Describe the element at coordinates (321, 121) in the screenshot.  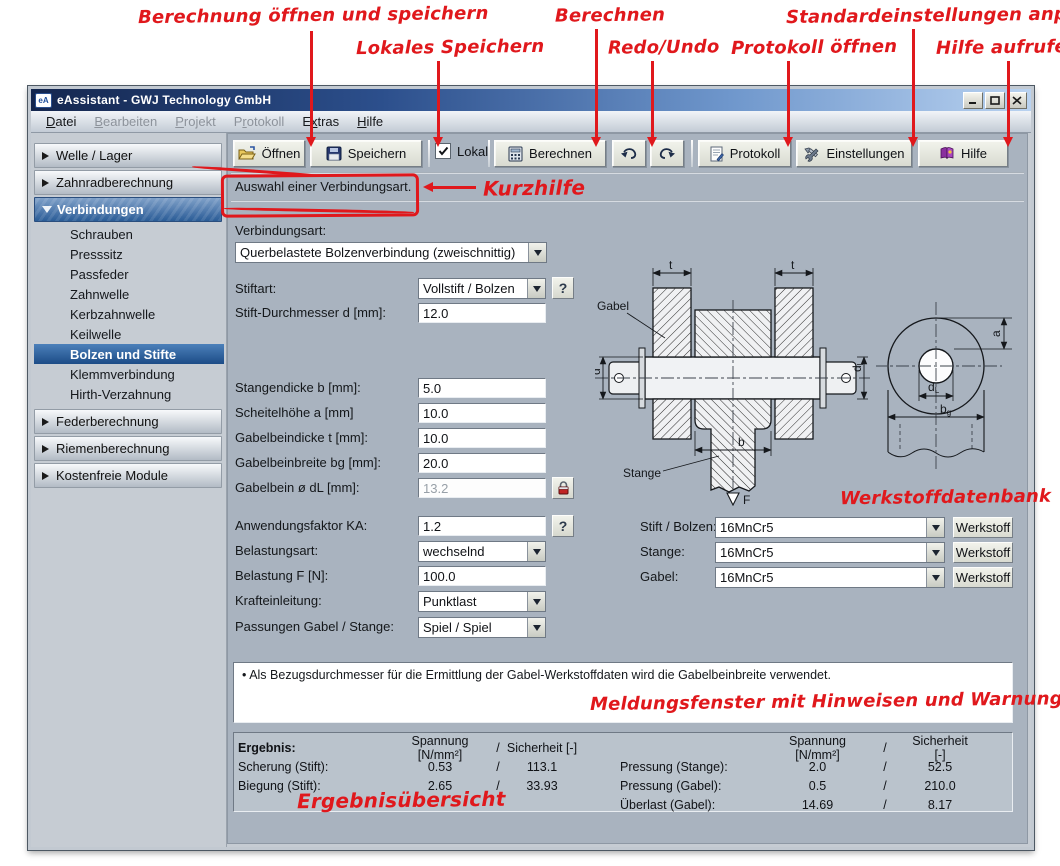
I see `menu-extras: Extras` at that location.